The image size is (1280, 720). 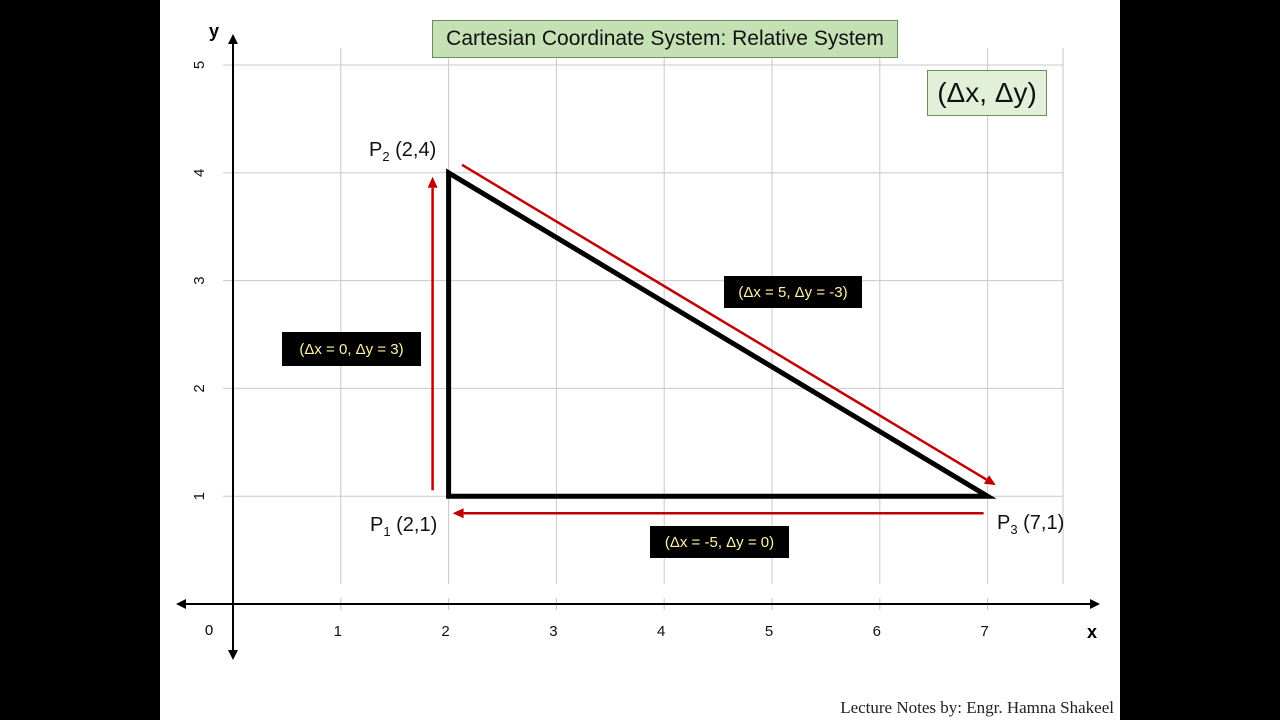 I want to click on point-label-p1: P1 (2,1), so click(x=403, y=526).